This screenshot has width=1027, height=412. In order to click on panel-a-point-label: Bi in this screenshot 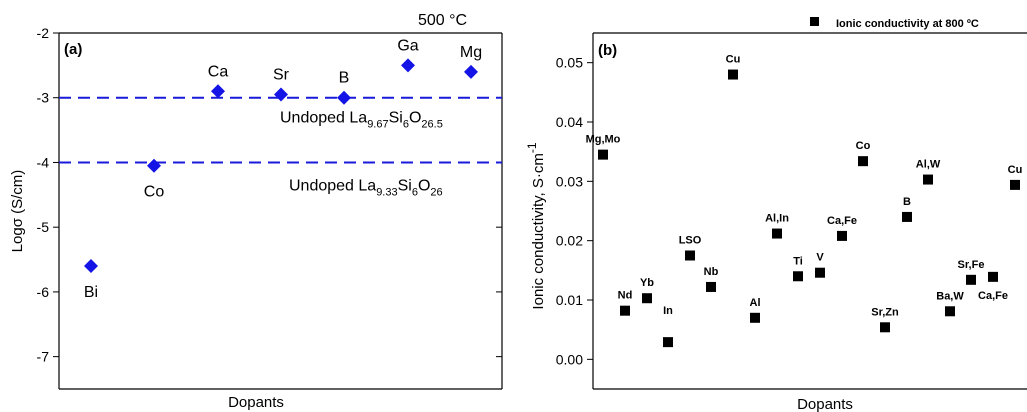, I will do `click(91, 292)`.